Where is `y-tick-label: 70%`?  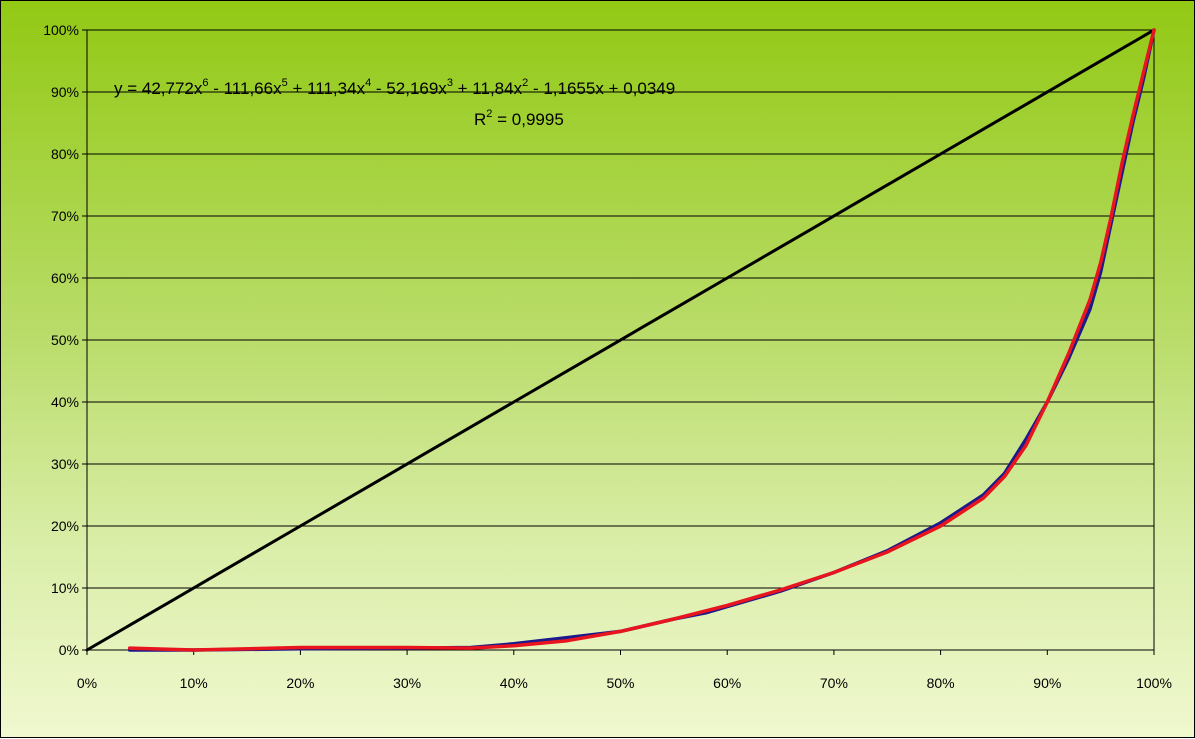
y-tick-label: 70% is located at coordinates (65, 216).